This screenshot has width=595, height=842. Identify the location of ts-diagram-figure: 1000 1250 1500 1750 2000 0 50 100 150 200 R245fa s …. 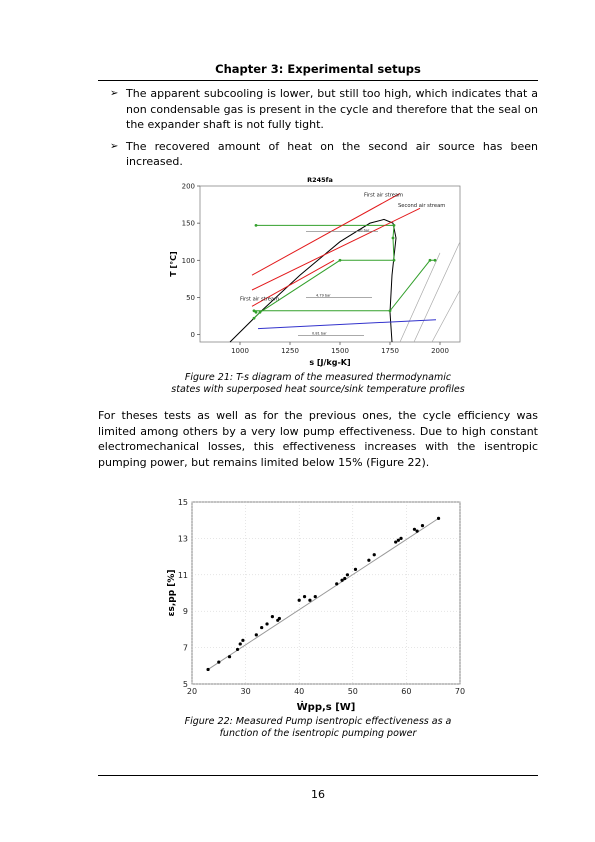
(315, 271).